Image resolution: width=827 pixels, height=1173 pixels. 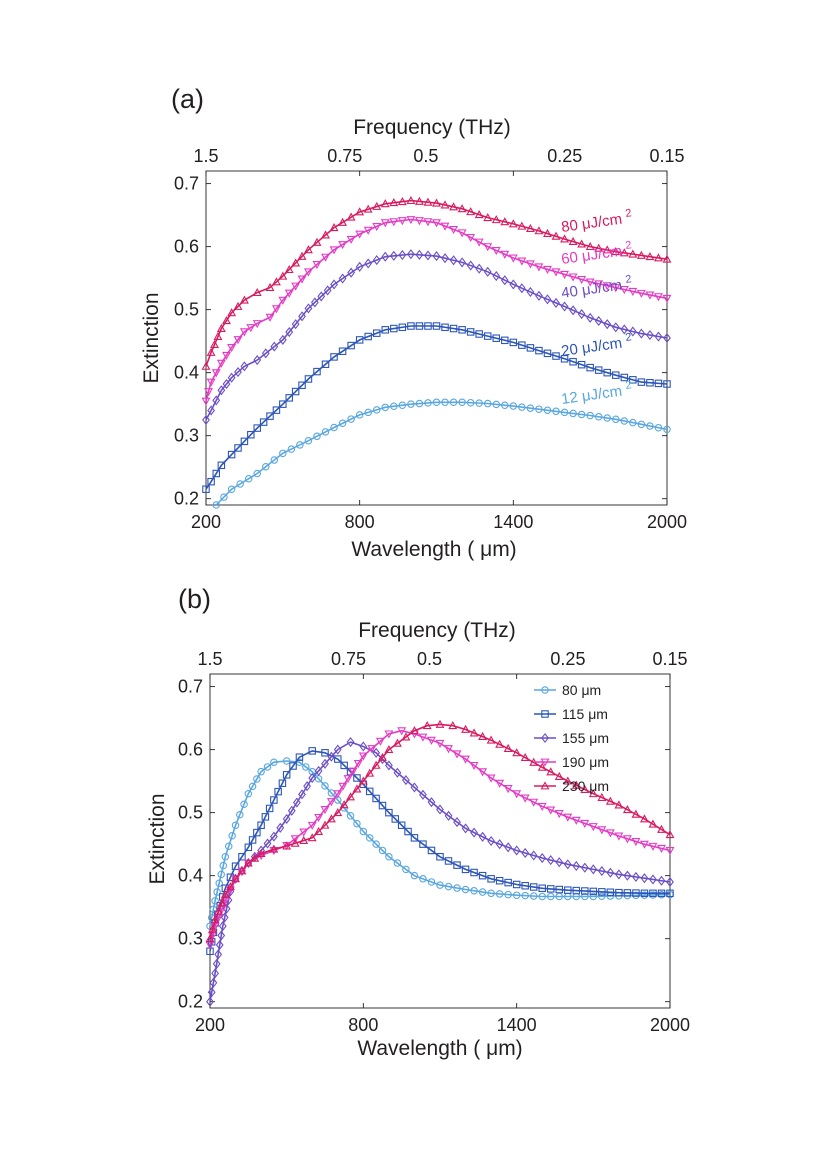 I want to click on panel-a-series-1-line, so click(x=436, y=407).